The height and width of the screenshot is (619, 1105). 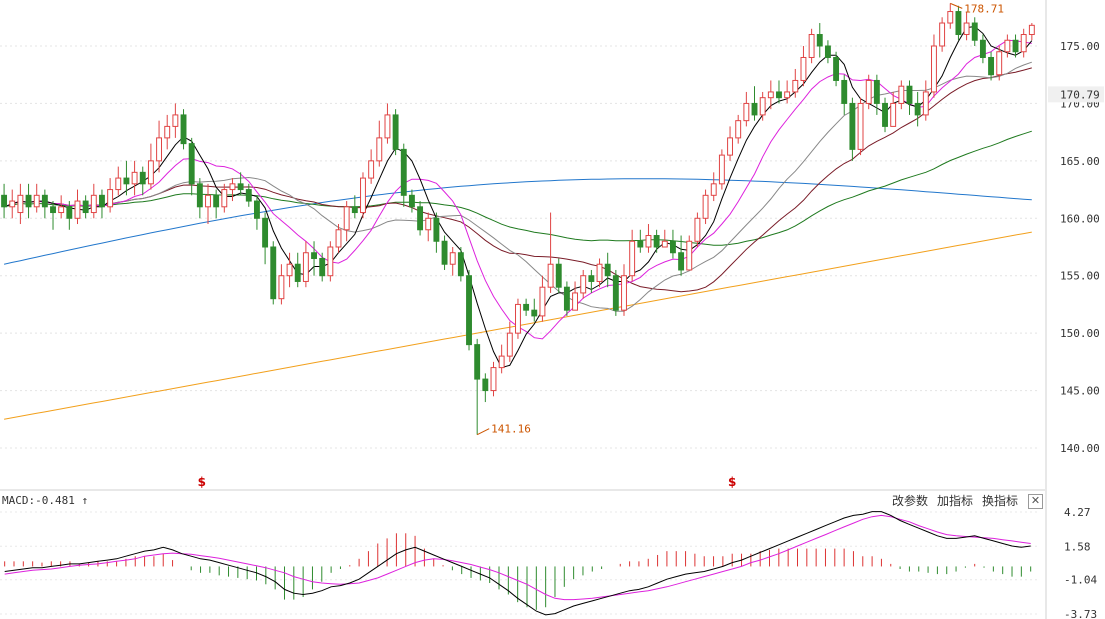 I want to click on price-tick-label: 160.00, so click(x=1080, y=218).